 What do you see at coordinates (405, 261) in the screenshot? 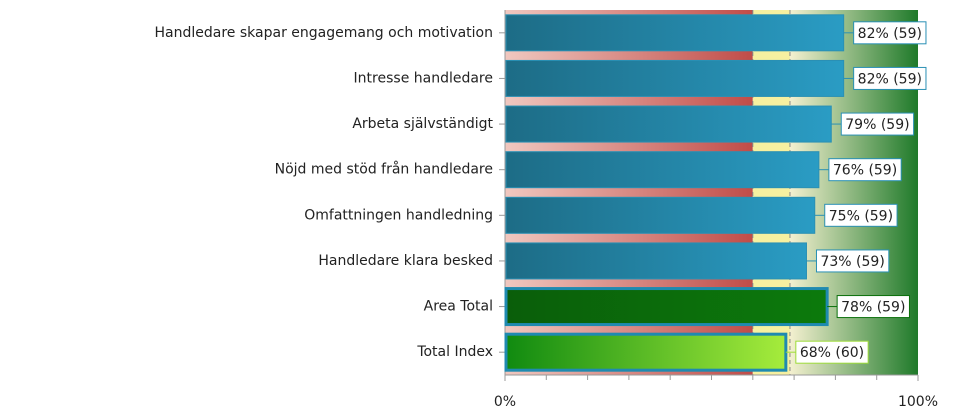
I see `category-label: Handledare klara besked` at bounding box center [405, 261].